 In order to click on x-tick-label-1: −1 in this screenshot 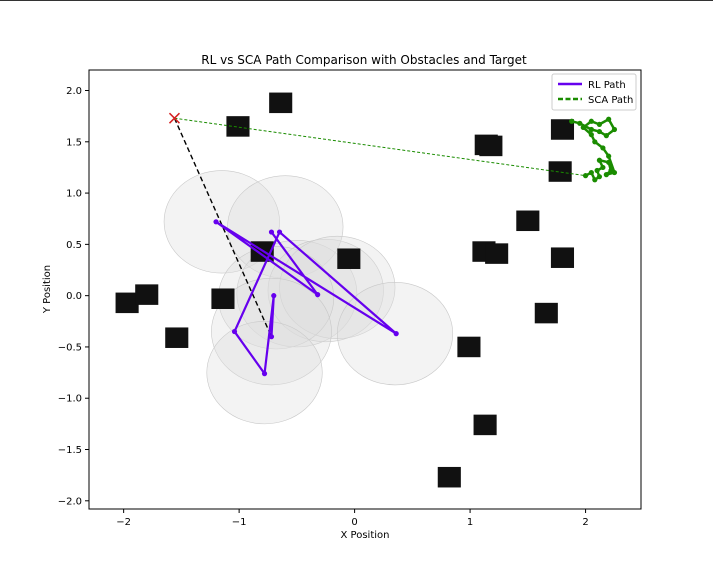, I will do `click(239, 522)`.